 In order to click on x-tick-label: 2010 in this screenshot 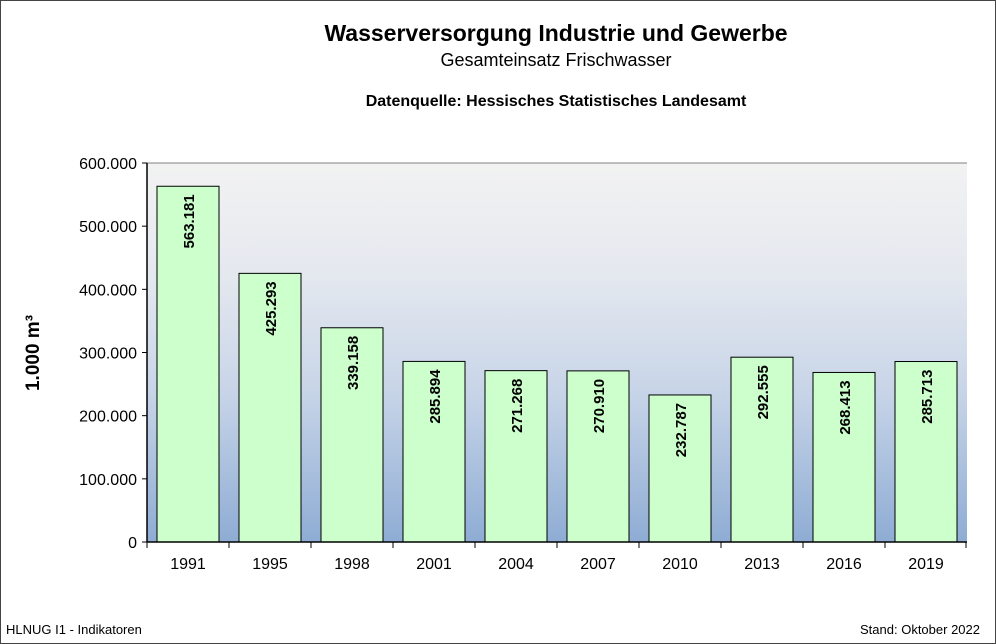, I will do `click(680, 564)`.